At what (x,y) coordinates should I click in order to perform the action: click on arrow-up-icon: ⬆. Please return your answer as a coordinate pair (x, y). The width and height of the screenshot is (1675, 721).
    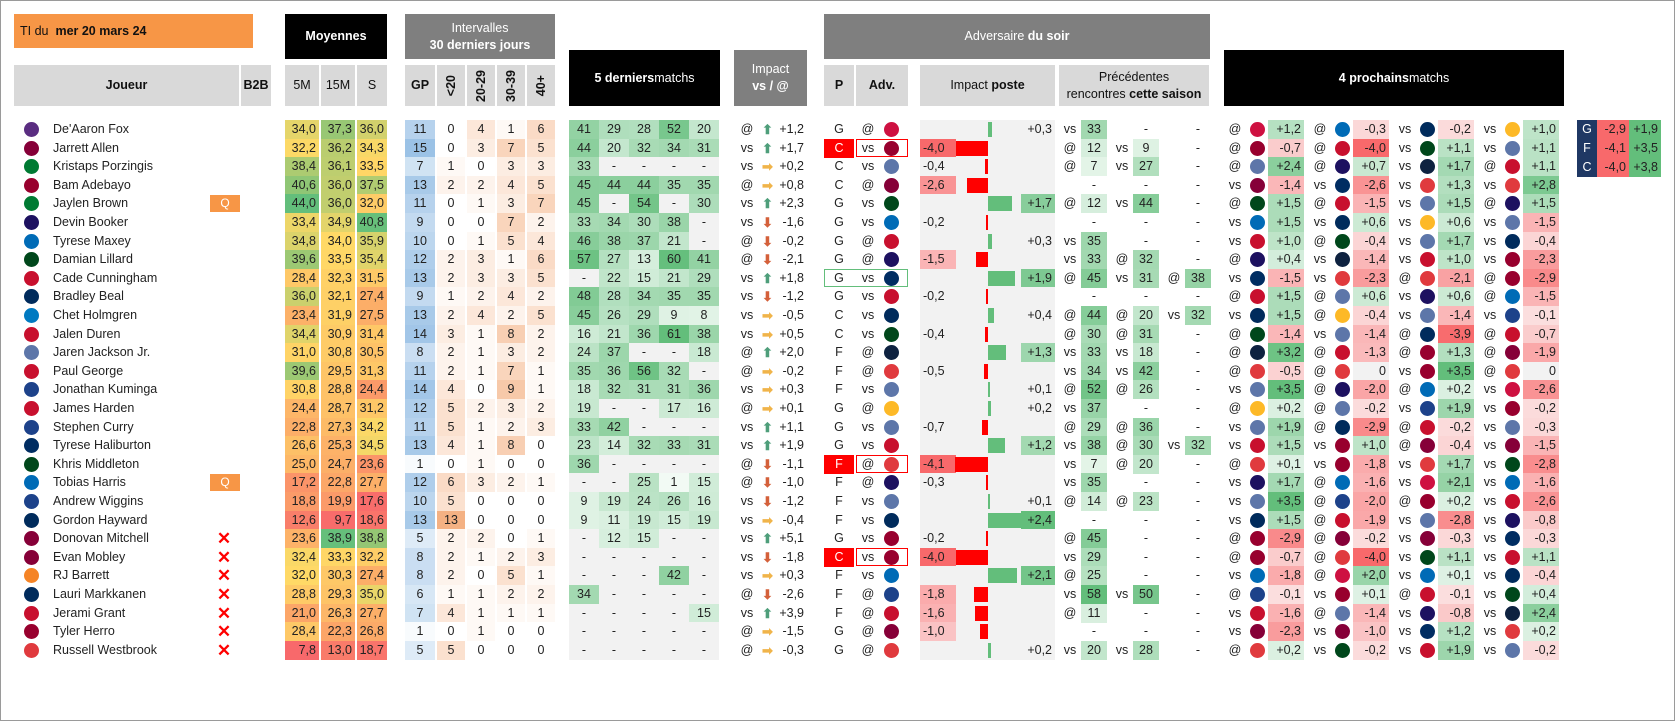
    Looking at the image, I should click on (767, 353).